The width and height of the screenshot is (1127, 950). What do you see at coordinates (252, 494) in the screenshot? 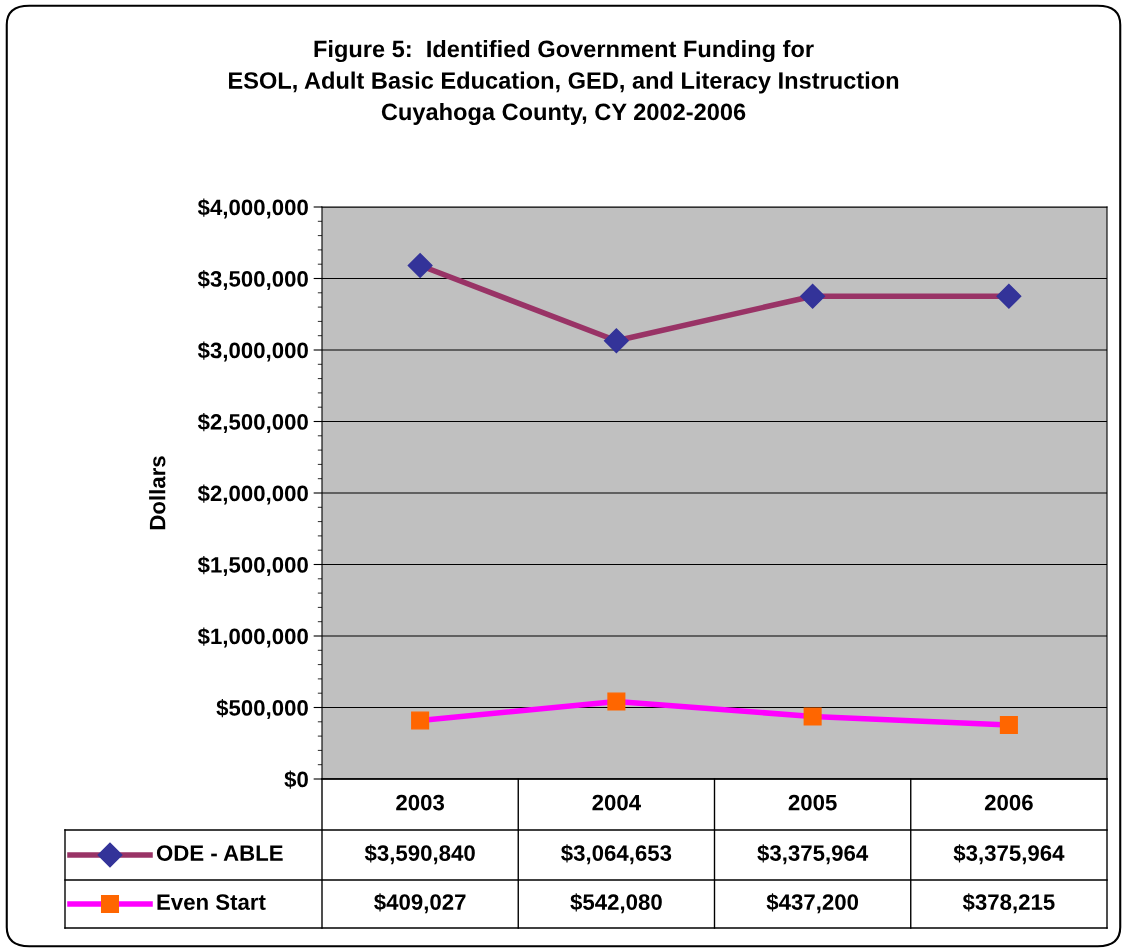
I see `y-tick-label: $2,000,000` at bounding box center [252, 494].